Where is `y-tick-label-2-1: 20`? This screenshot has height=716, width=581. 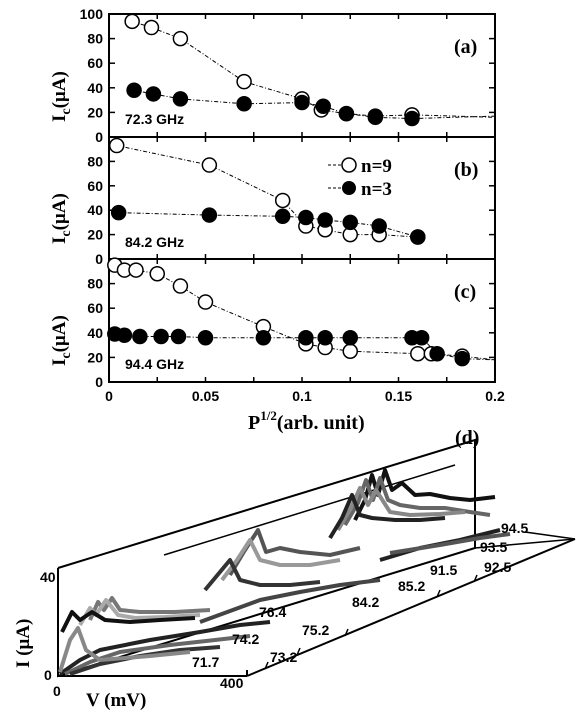
y-tick-label-2-1: 20 is located at coordinates (95, 357).